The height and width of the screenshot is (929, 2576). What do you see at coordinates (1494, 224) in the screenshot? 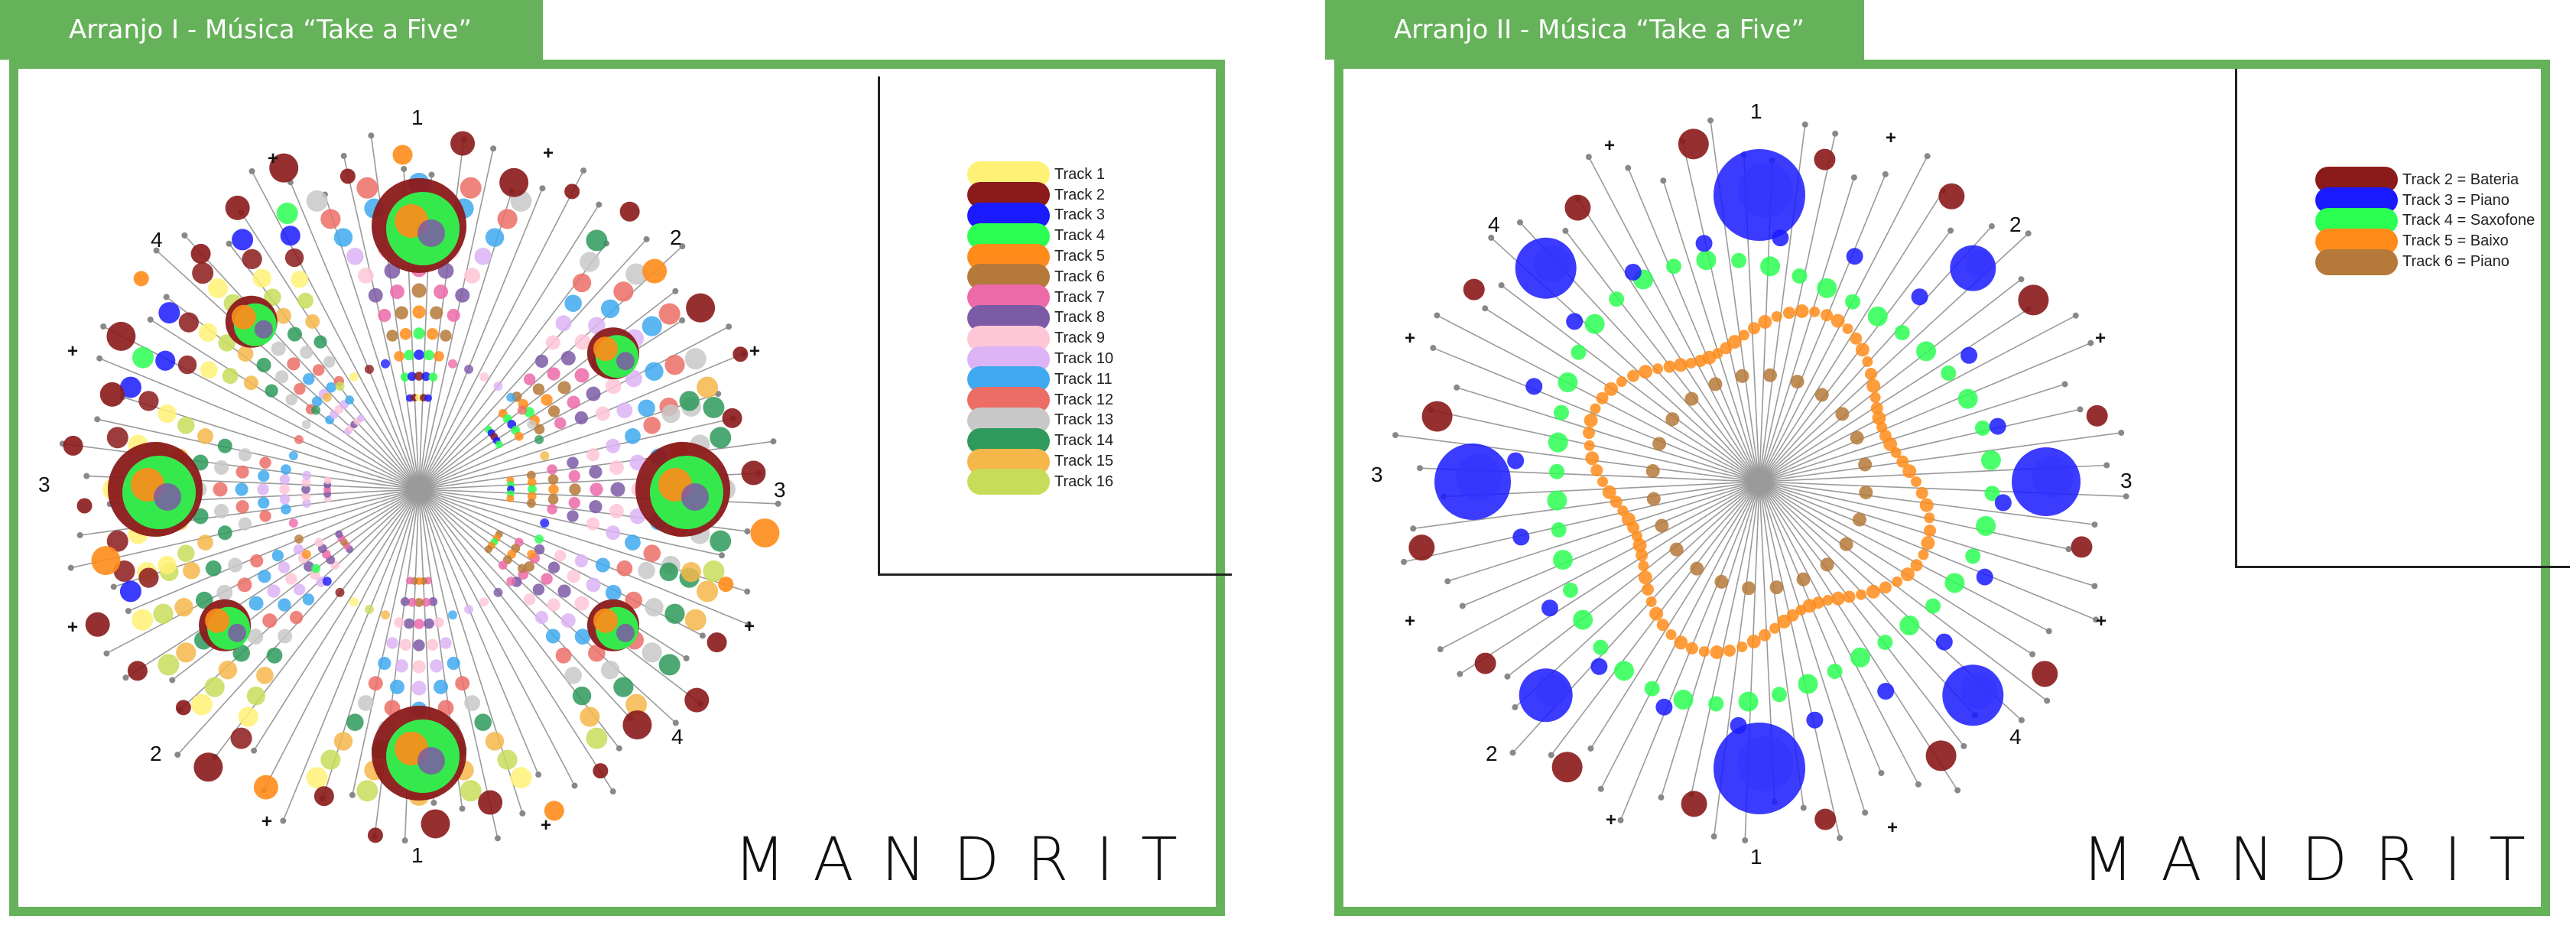
I see `axis-label-4-top: 4` at bounding box center [1494, 224].